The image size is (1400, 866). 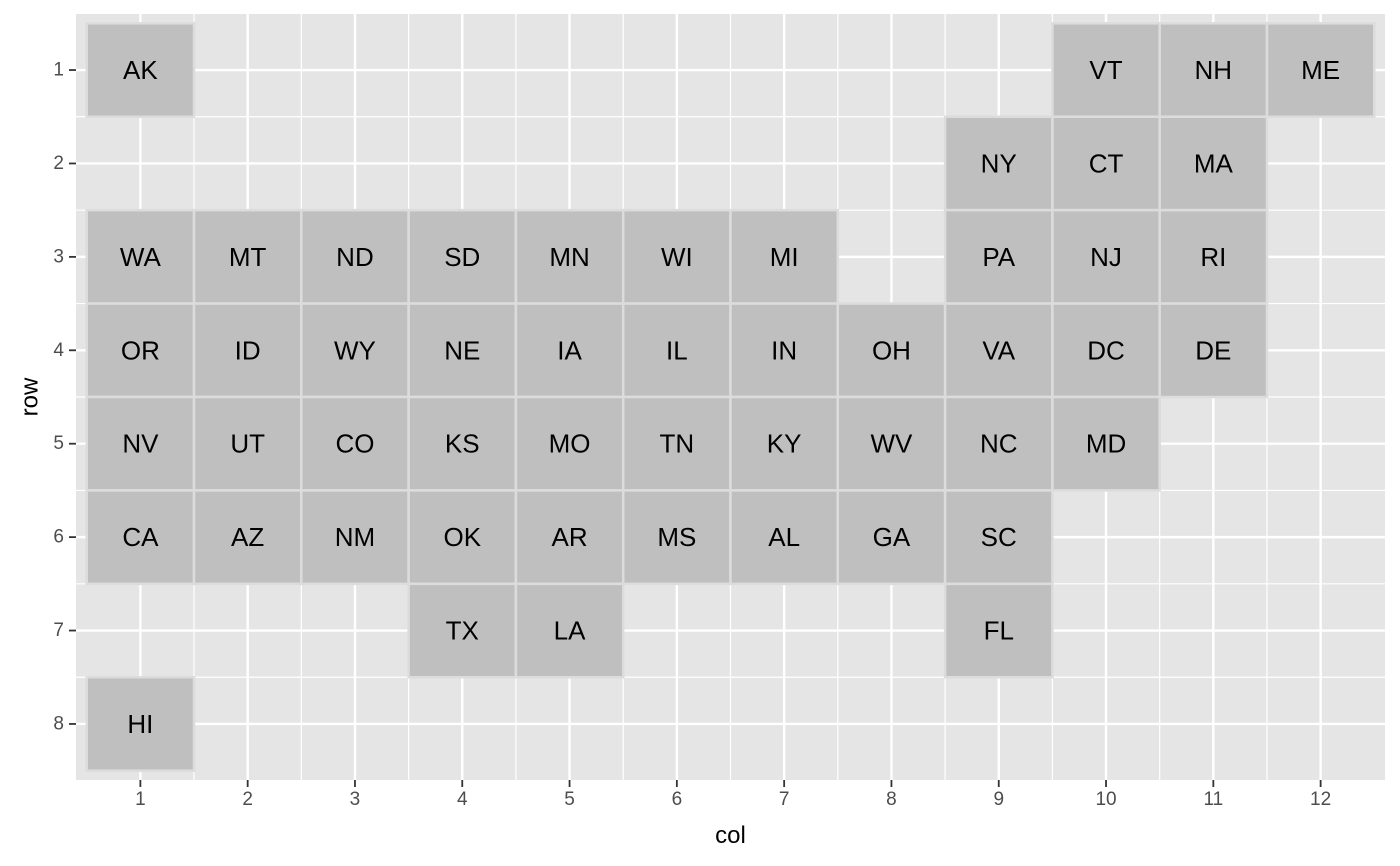 I want to click on tile-label-oh: OH, so click(x=891, y=350).